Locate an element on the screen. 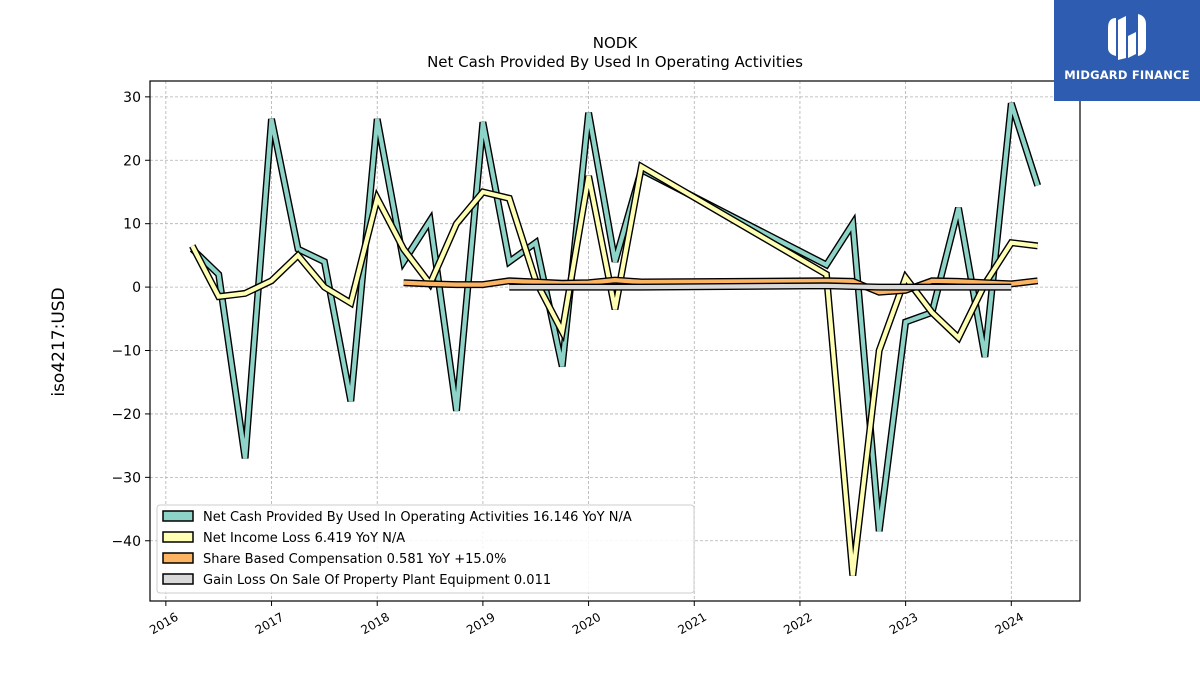 This screenshot has width=1200, height=675. y-tick-label: −40 is located at coordinates (126, 542).